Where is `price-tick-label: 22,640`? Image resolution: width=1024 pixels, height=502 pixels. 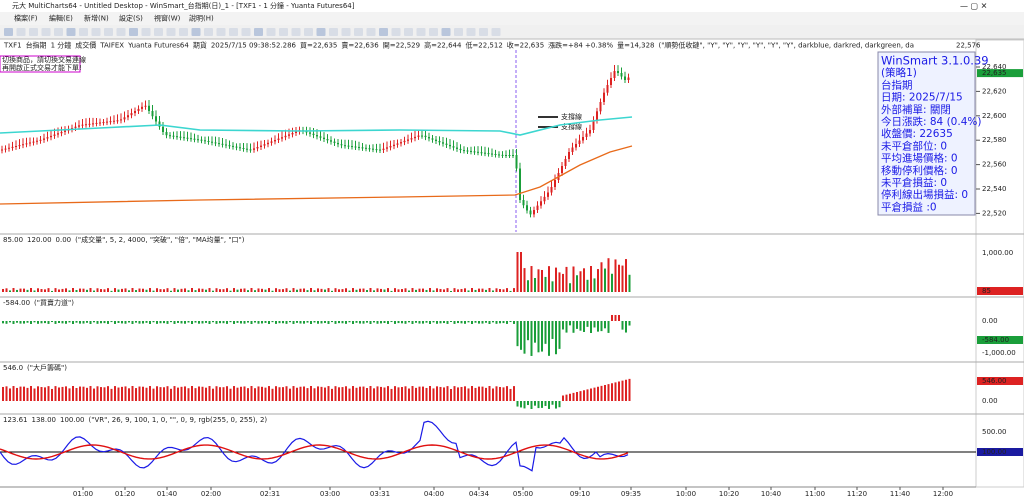
price-tick-label: 22,640 is located at coordinates (994, 67).